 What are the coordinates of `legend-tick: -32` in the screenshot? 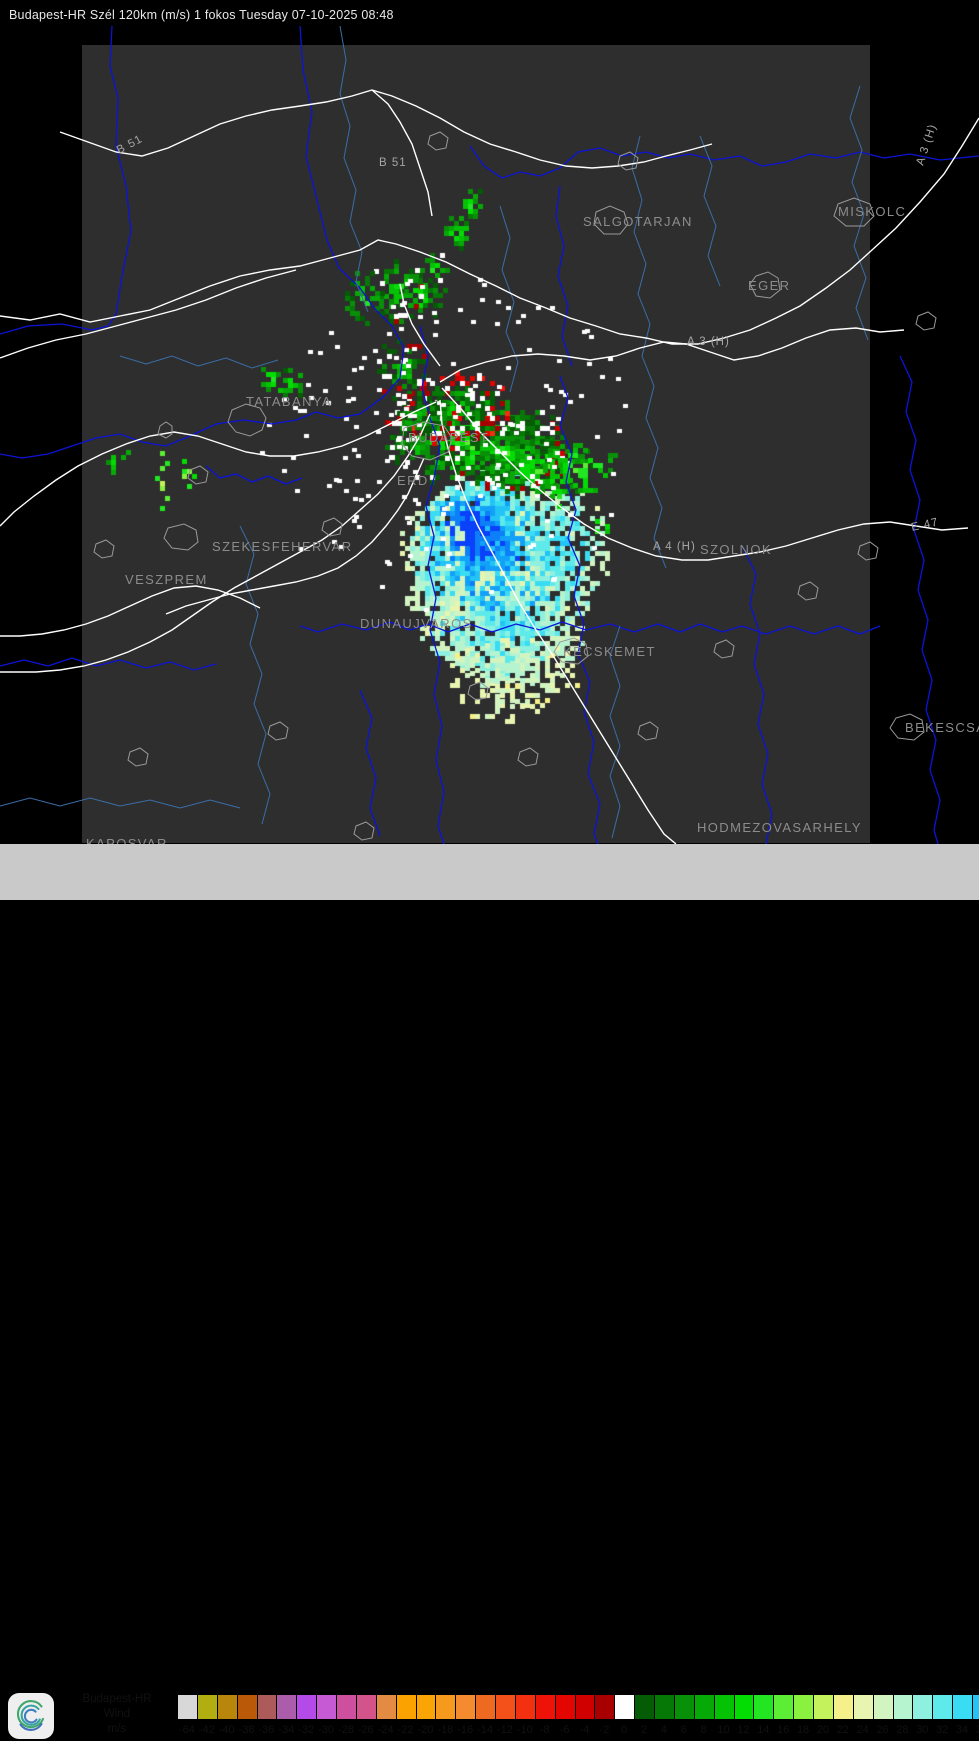 It's located at (306, 1730).